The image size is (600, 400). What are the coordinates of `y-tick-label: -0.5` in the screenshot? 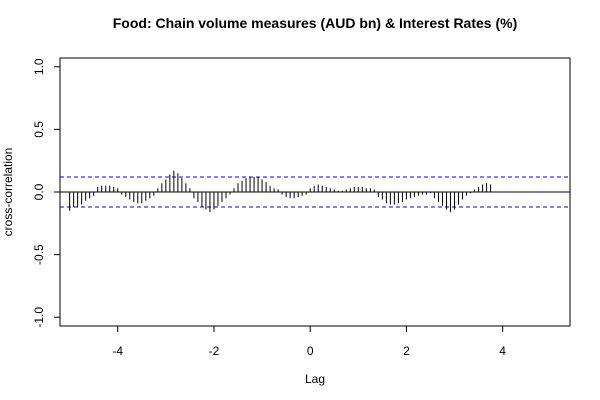 It's located at (39, 254).